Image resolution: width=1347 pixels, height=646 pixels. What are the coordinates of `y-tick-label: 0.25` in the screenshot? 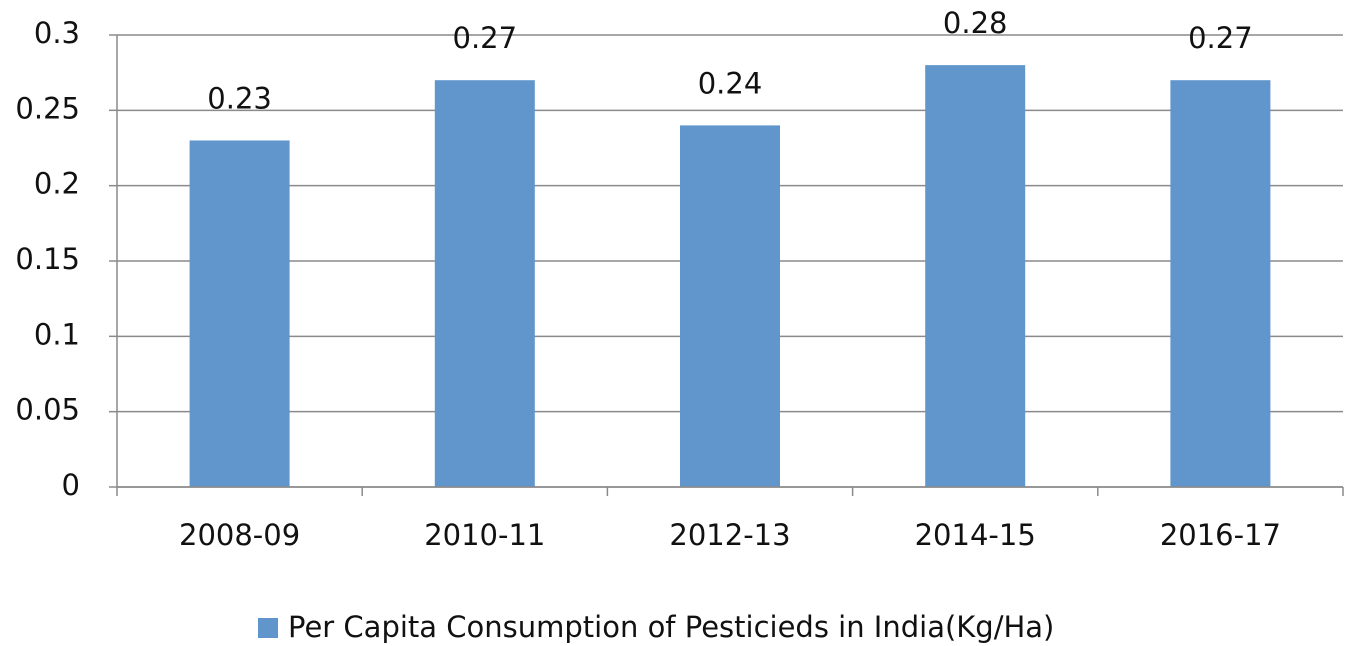 It's located at (47, 108).